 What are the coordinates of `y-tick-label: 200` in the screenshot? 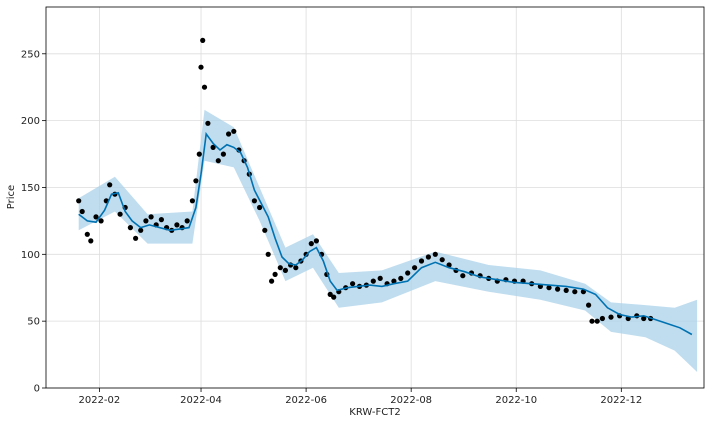 It's located at (30, 121).